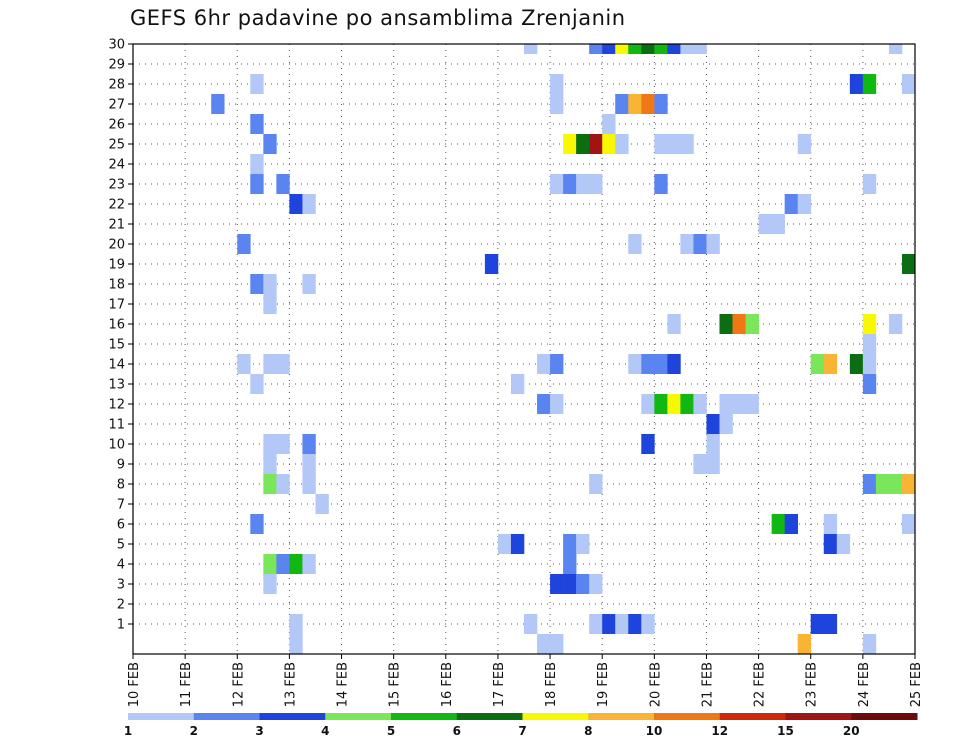  Describe the element at coordinates (325, 731) in the screenshot. I see `legend-label: 4` at that location.